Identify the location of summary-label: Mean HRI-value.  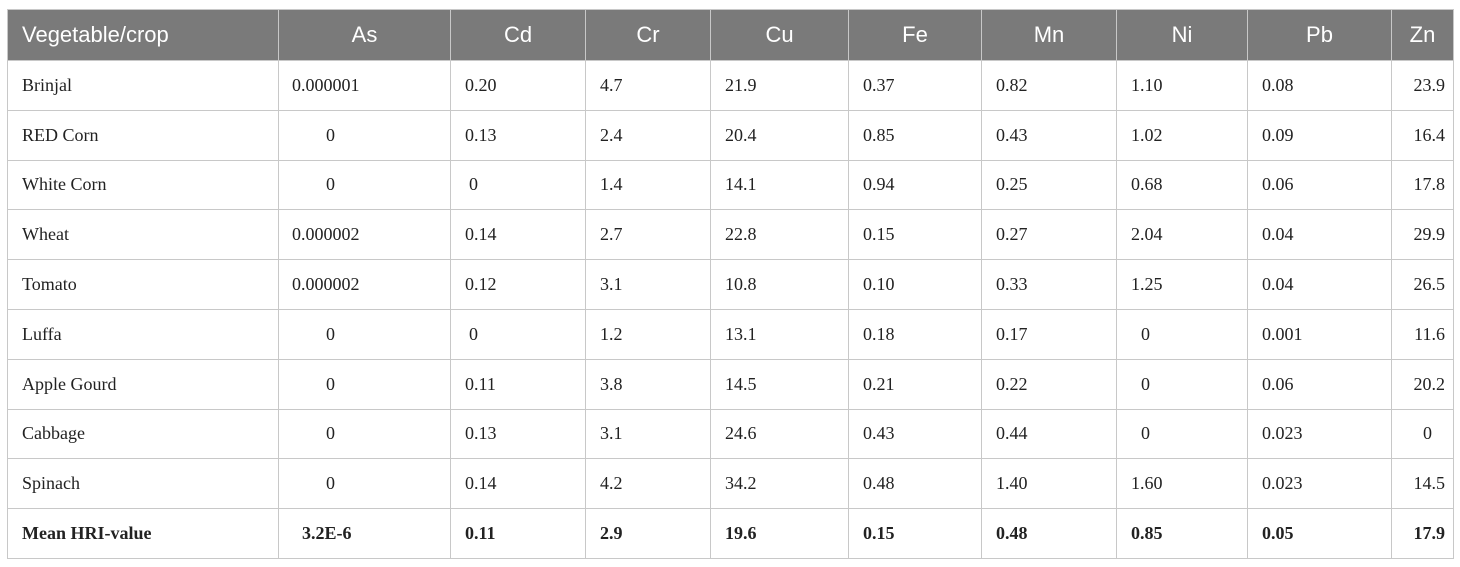
(143, 533).